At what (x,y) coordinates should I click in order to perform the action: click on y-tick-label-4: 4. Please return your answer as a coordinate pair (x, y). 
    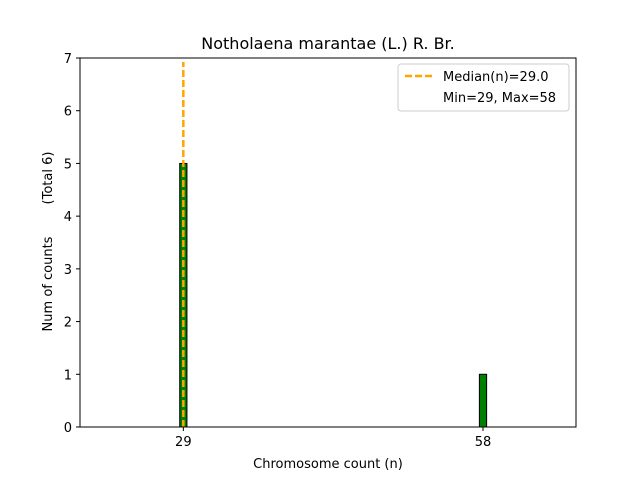
    Looking at the image, I should click on (68, 217).